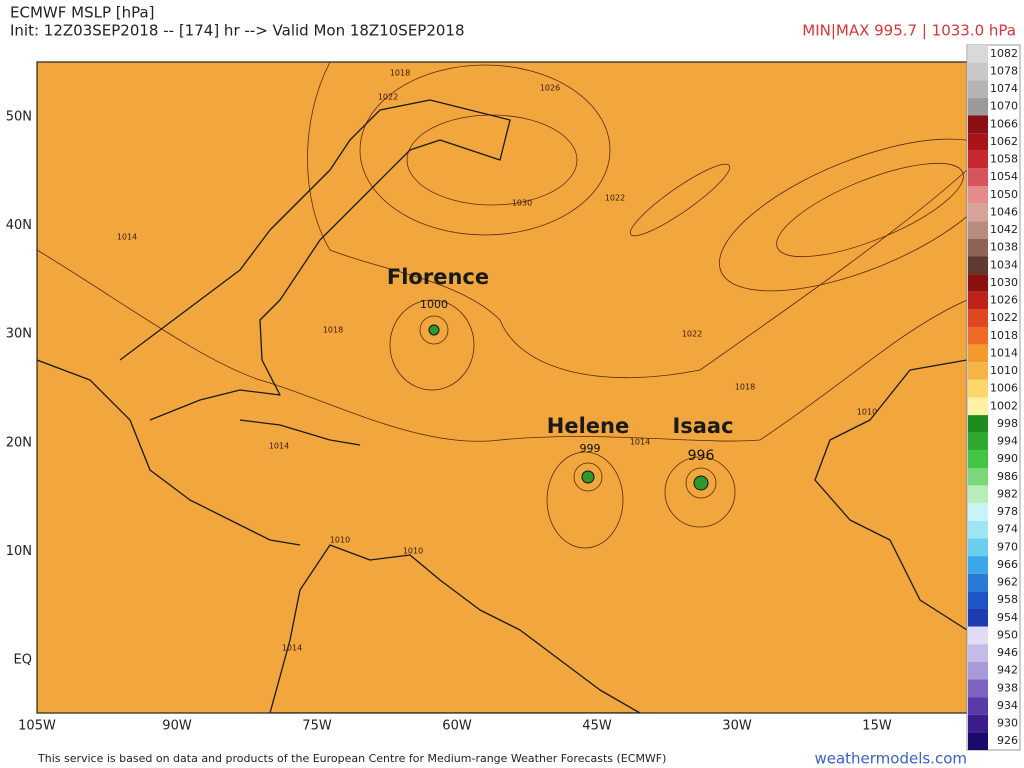 Image resolution: width=1024 pixels, height=768 pixels. Describe the element at coordinates (1007, 705) in the screenshot. I see `colorbar-label: 934` at that location.